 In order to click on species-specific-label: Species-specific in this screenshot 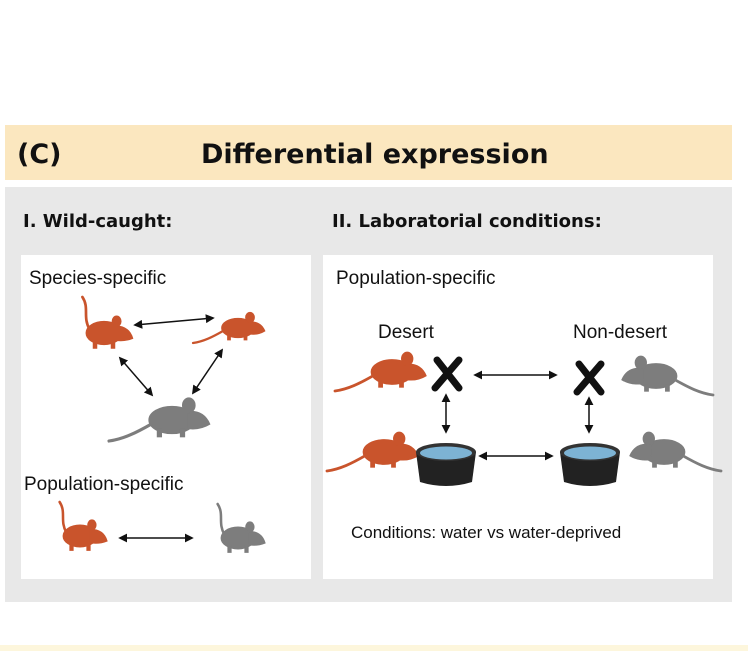, I will do `click(98, 278)`.